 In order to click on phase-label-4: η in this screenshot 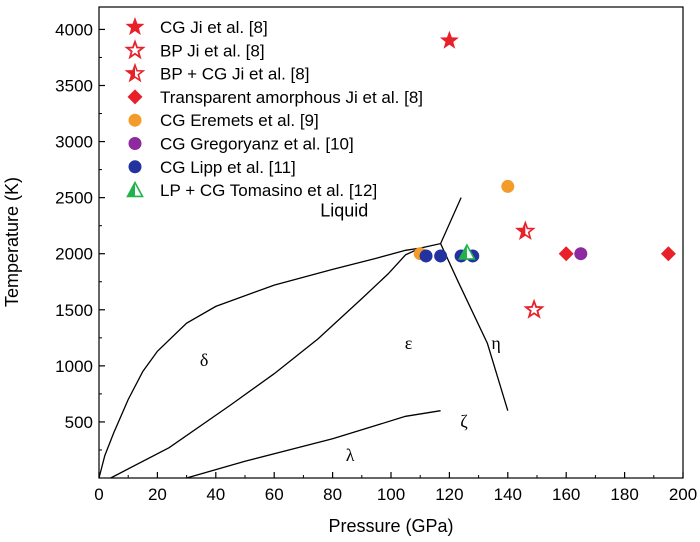, I will do `click(495, 343)`.